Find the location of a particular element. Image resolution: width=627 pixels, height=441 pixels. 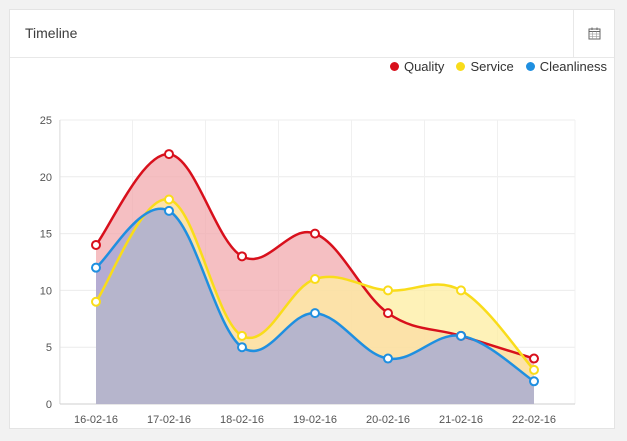

y-tick-label-4: 20 is located at coordinates (46, 178).